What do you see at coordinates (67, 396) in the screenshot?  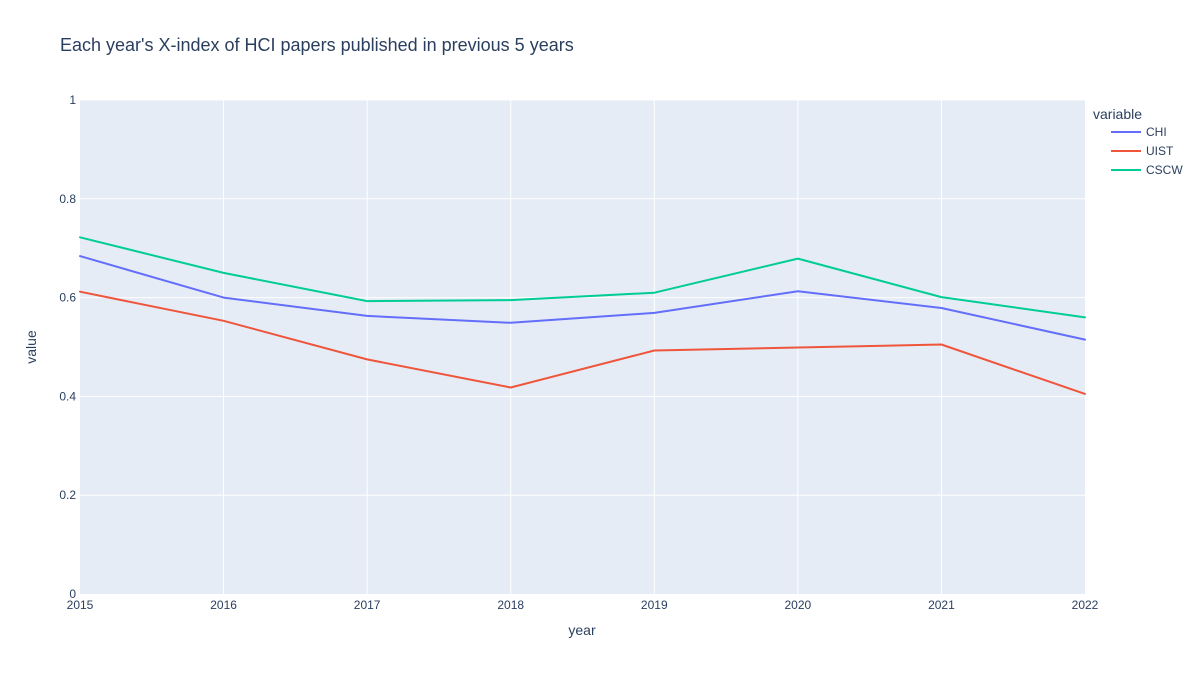 I see `y-tick-label: 0.4` at bounding box center [67, 396].